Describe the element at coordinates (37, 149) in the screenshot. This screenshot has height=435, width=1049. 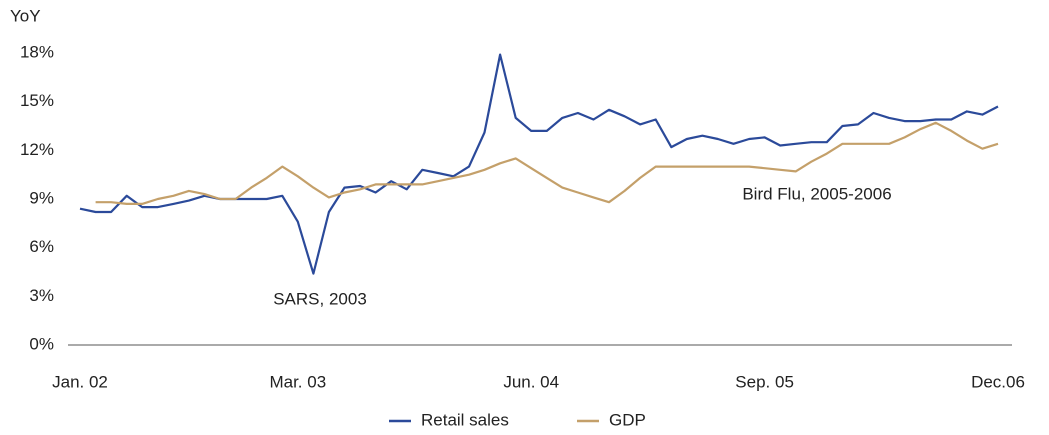
I see `y-tick-label: 12%` at that location.